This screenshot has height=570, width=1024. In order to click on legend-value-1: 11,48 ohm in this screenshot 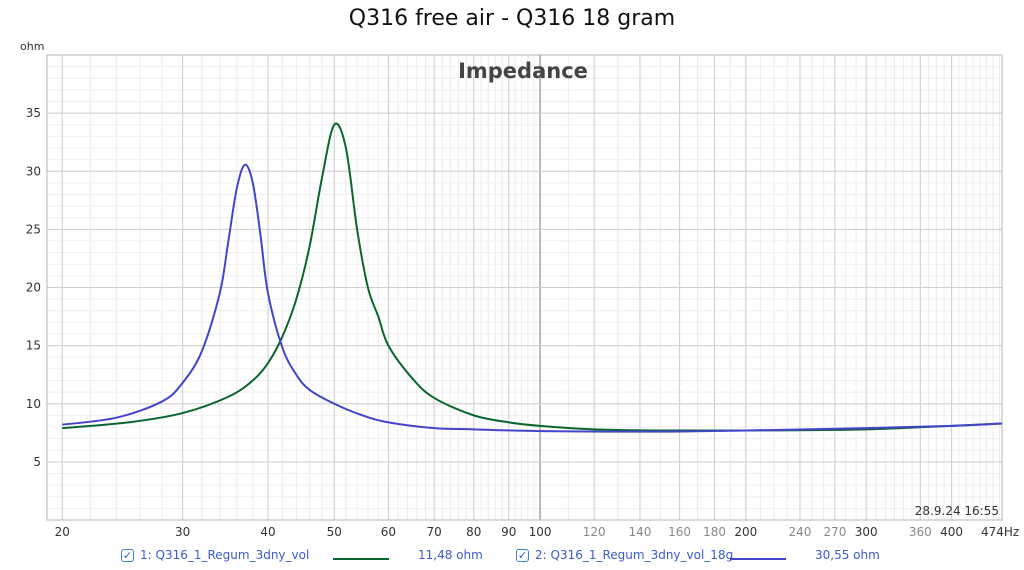, I will do `click(450, 555)`.